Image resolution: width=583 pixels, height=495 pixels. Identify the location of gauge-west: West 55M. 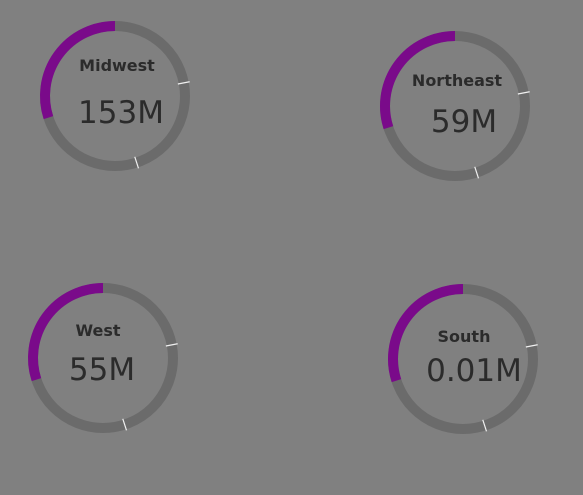
(103, 358).